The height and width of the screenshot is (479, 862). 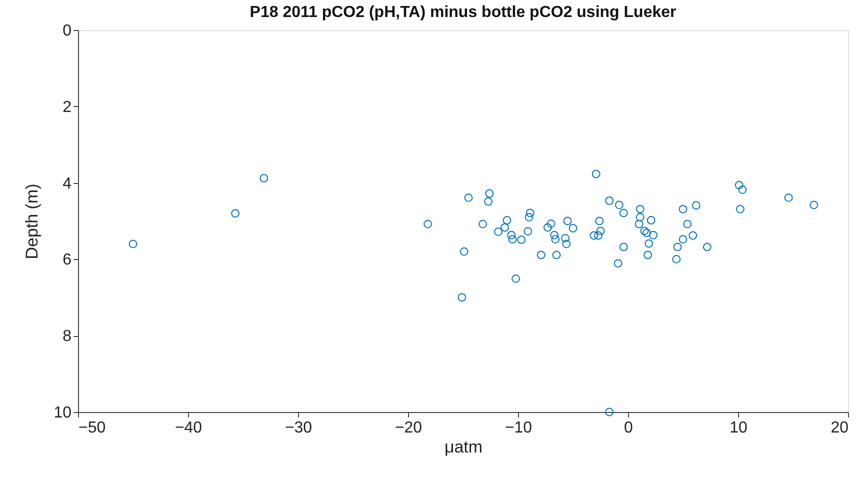 What do you see at coordinates (92, 428) in the screenshot?
I see `x-tick-label: −50` at bounding box center [92, 428].